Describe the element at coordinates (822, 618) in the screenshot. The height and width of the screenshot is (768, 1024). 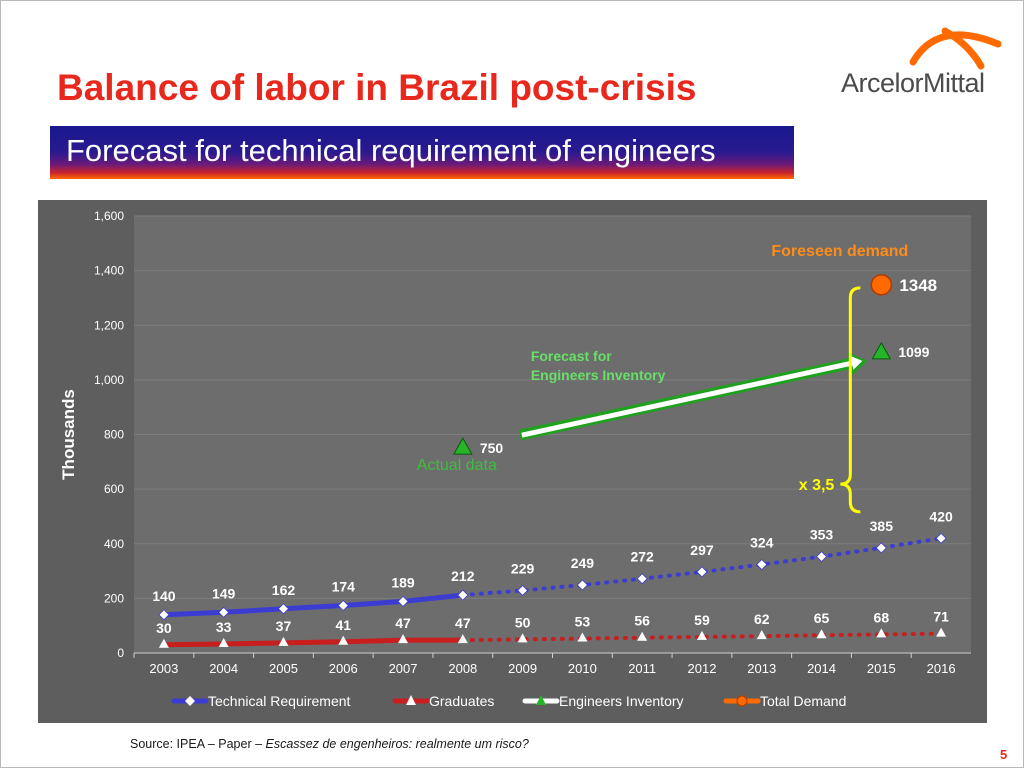
I see `data-label: 65` at that location.